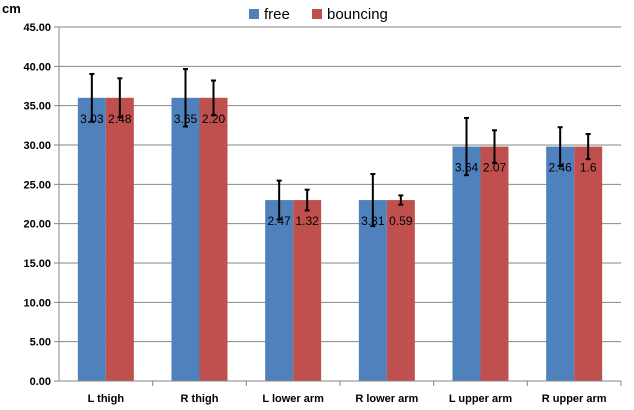  I want to click on data-label-free-0: 3.03, so click(92, 119).